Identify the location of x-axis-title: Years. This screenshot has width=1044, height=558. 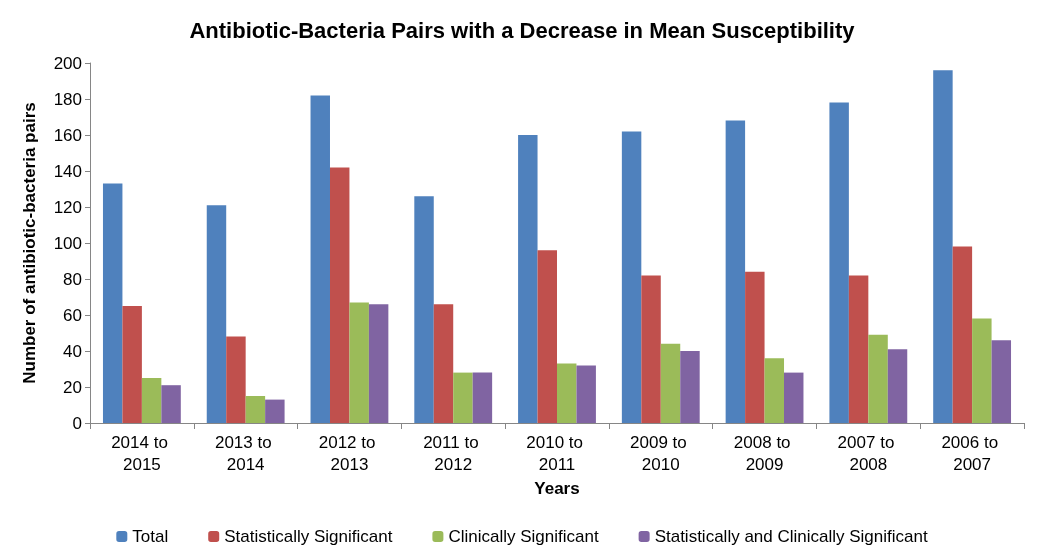
(557, 488).